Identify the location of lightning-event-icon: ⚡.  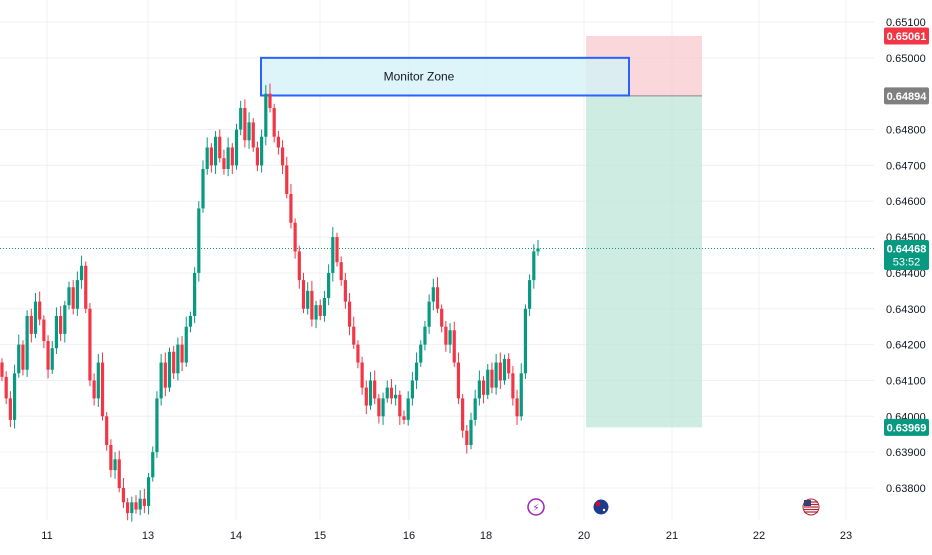
(536, 507).